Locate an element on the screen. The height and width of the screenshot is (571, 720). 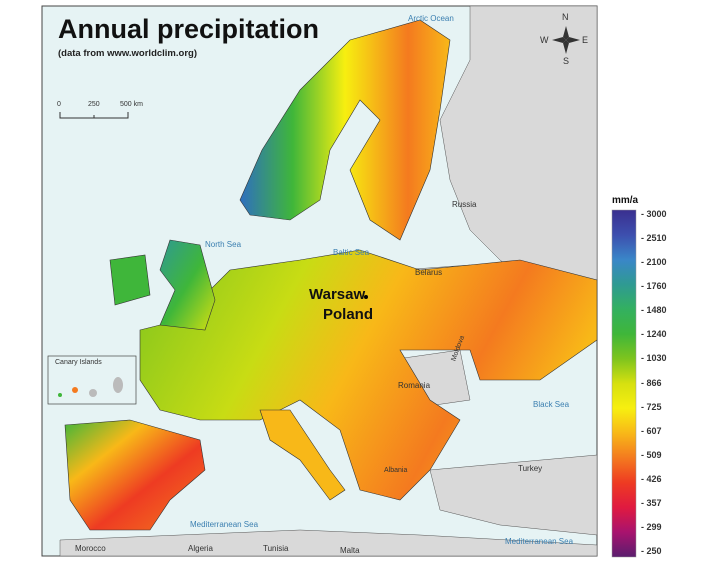
sea-label: Baltic Sea is located at coordinates (351, 252).